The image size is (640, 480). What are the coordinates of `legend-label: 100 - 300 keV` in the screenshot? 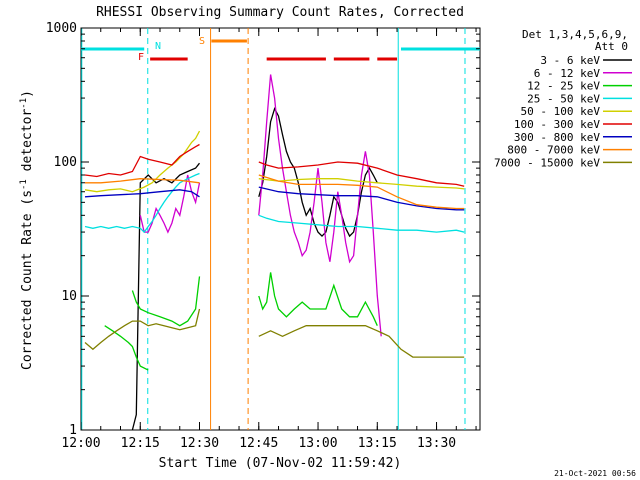 It's located at (557, 124).